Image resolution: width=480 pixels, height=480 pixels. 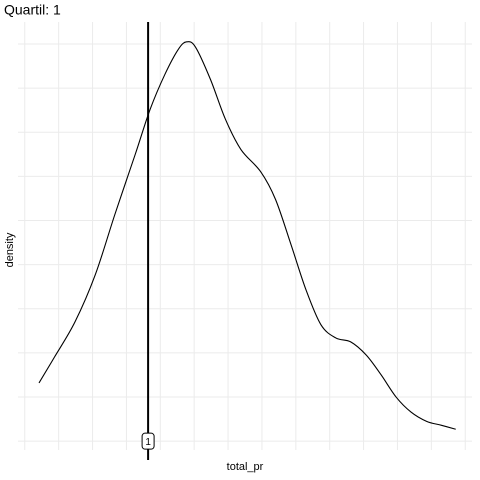 I want to click on vline-label-box, so click(x=148, y=441).